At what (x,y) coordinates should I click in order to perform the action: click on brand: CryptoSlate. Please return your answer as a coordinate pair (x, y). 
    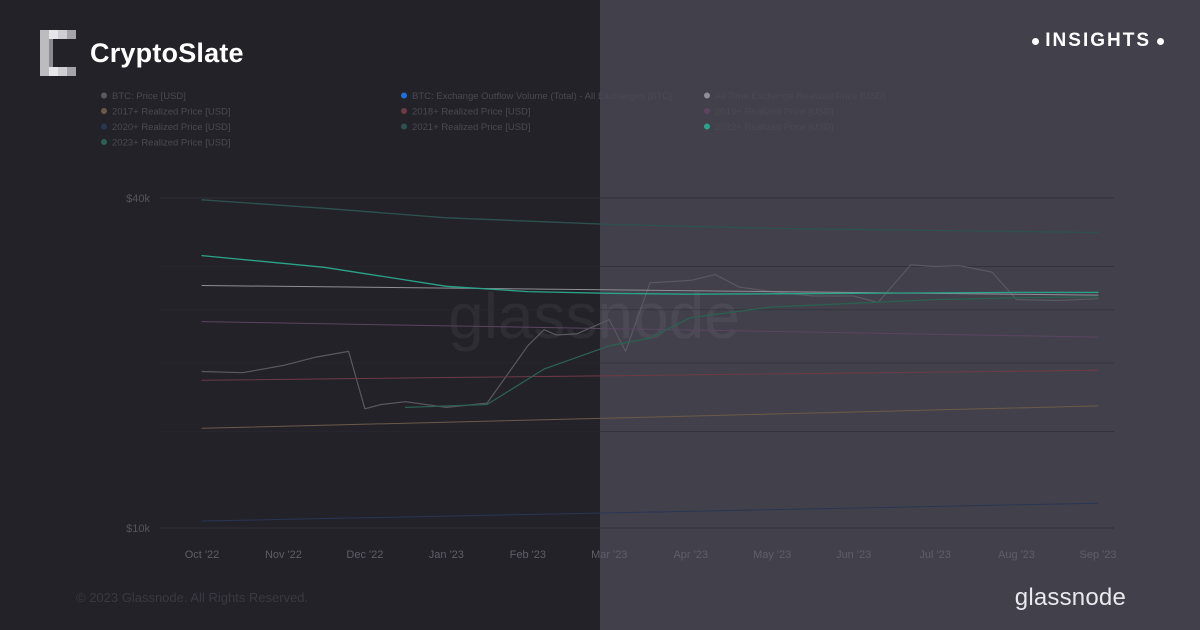
    Looking at the image, I should click on (142, 53).